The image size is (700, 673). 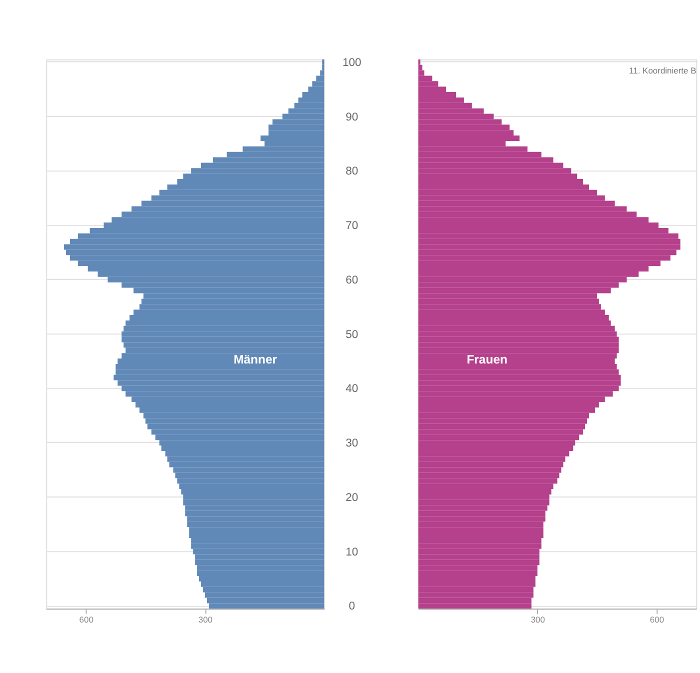 I want to click on y-tick-label: 90, so click(x=352, y=117).